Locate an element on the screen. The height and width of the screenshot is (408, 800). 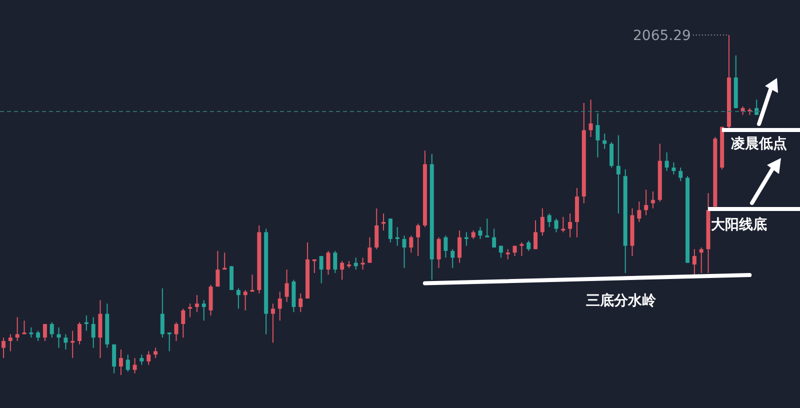
annotation: 凌晨低点 is located at coordinates (759, 144).